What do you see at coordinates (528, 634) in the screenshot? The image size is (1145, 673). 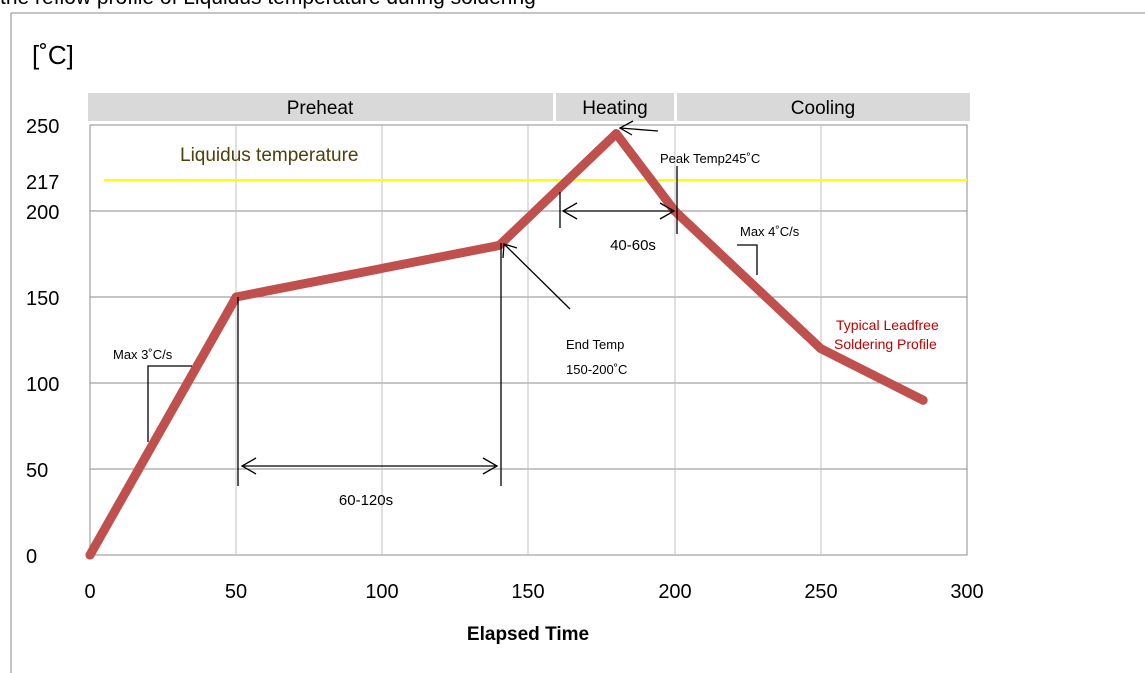 I see `x-axis-title: Elapsed Time` at bounding box center [528, 634].